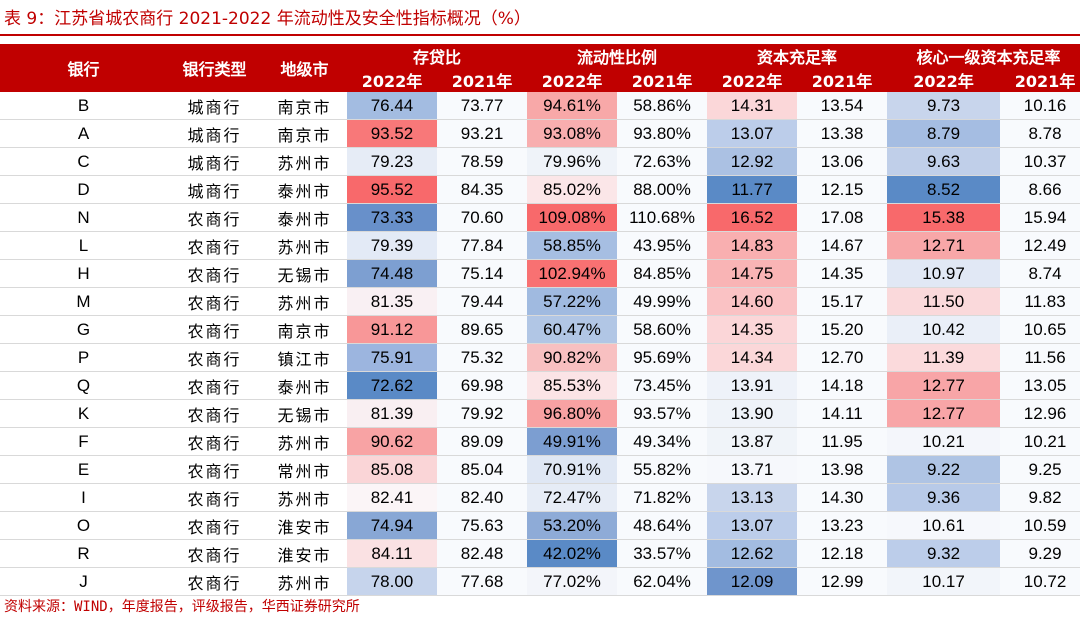 This screenshot has width=1080, height=625. I want to click on metric-value-cell: 110.68%, so click(662, 217).